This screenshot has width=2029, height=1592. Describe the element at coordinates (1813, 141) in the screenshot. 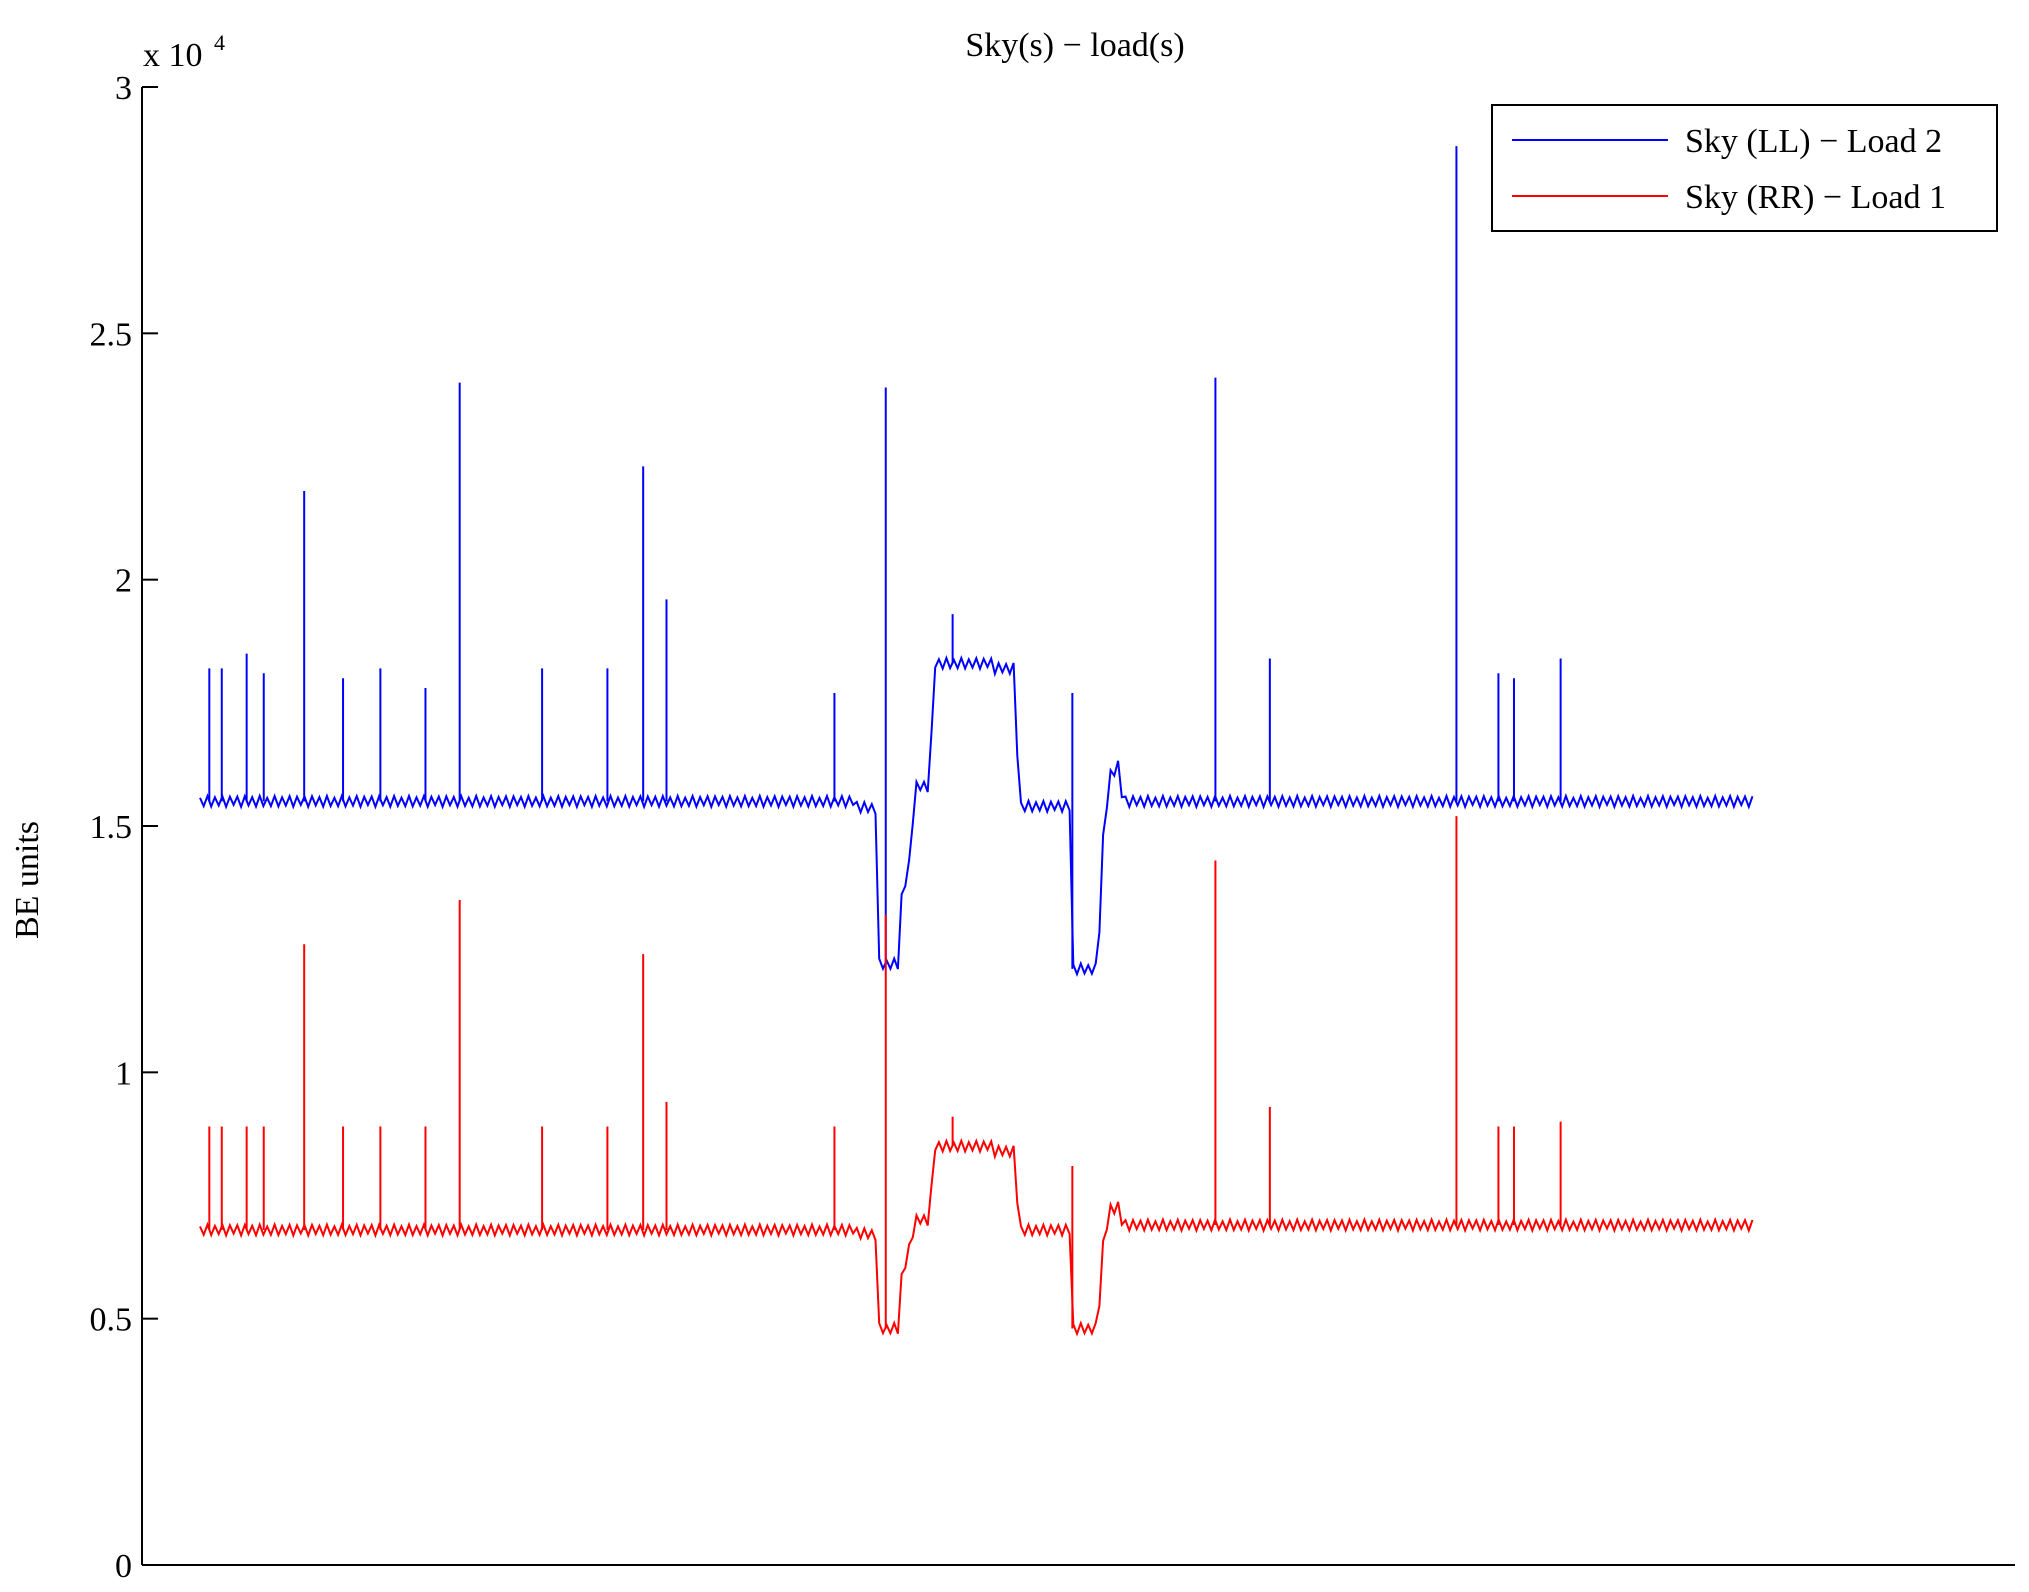

I see `legend-label-ll: Sky (LL) − Load 2` at that location.